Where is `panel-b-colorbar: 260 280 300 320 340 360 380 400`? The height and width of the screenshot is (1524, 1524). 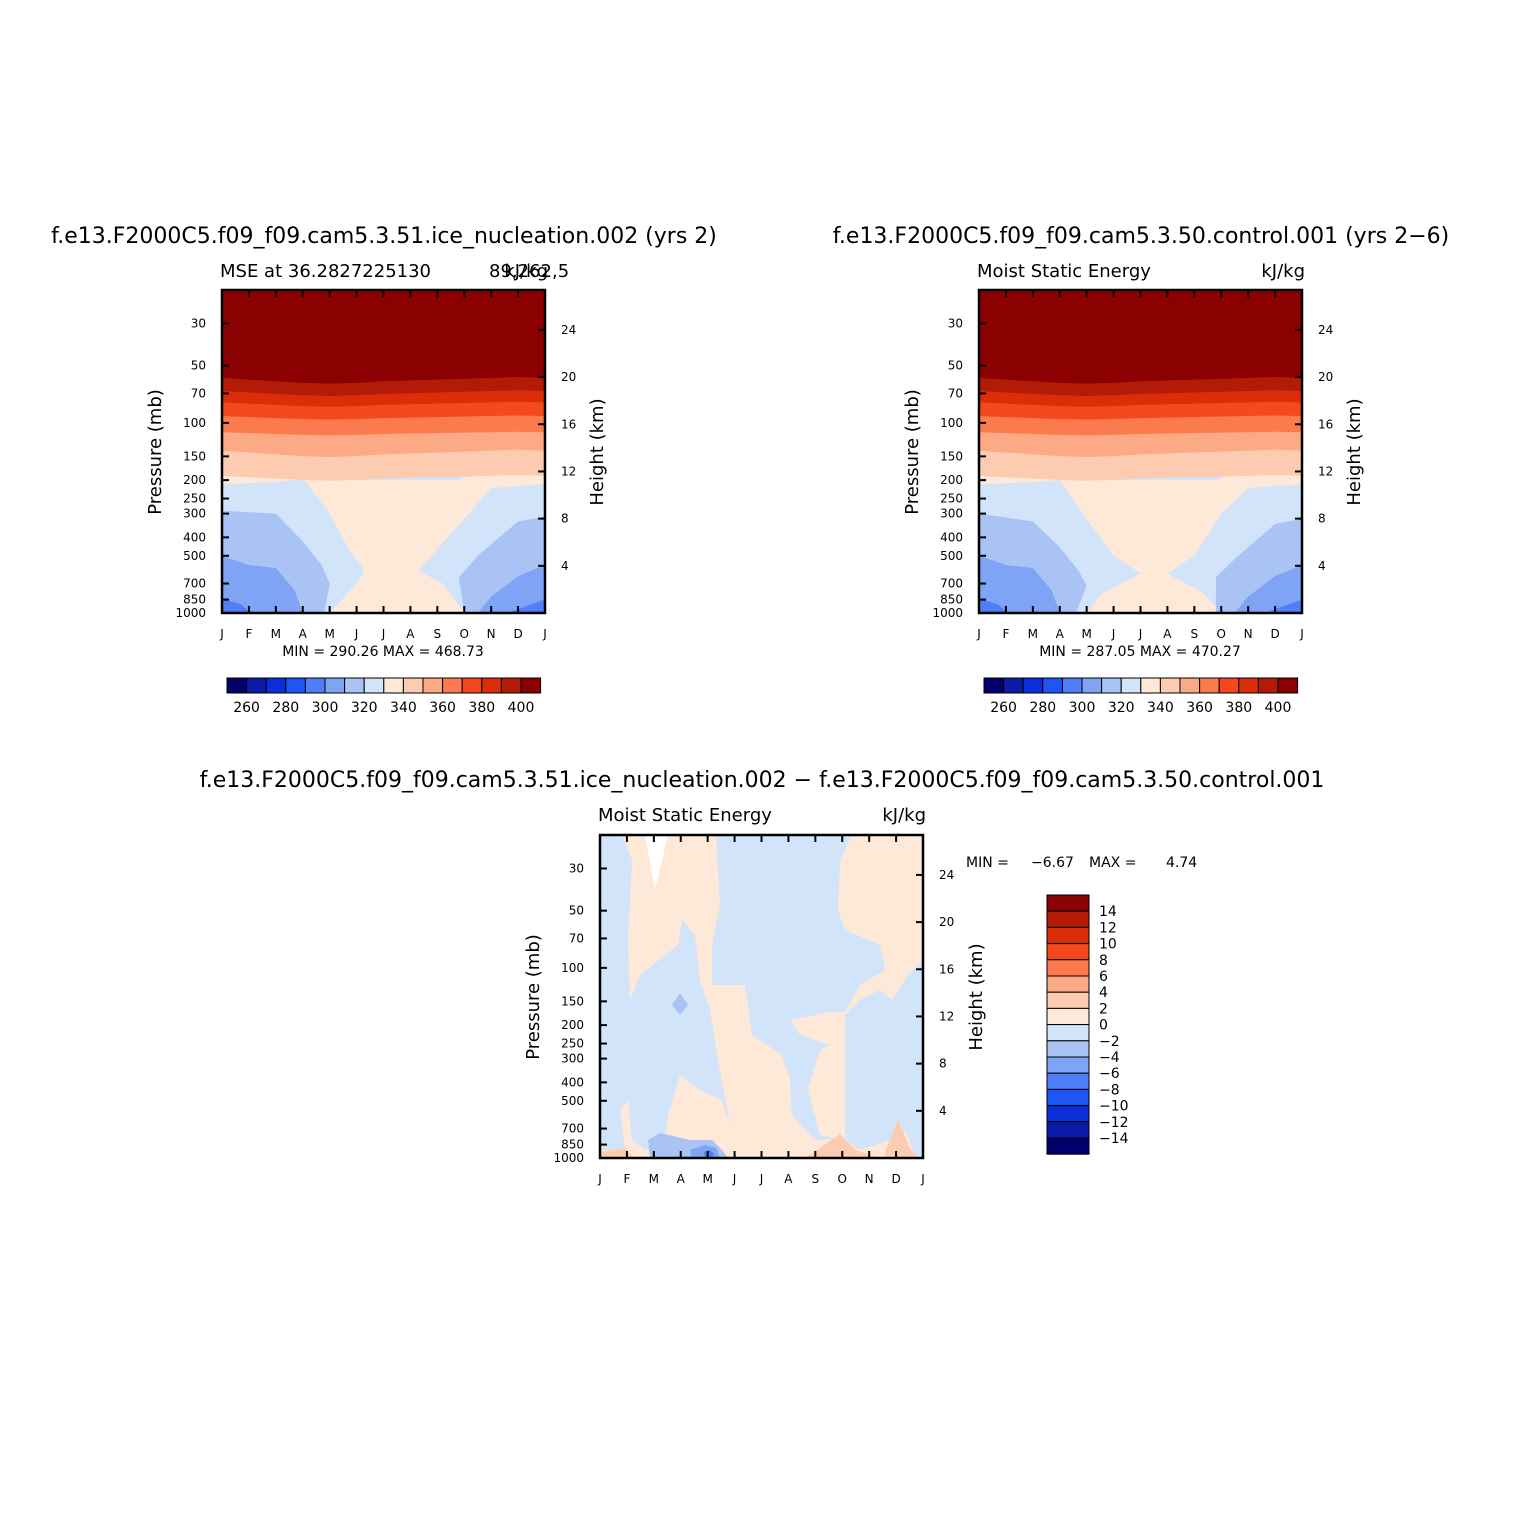
panel-b-colorbar: 260 280 300 320 340 360 380 400 is located at coordinates (1141, 696).